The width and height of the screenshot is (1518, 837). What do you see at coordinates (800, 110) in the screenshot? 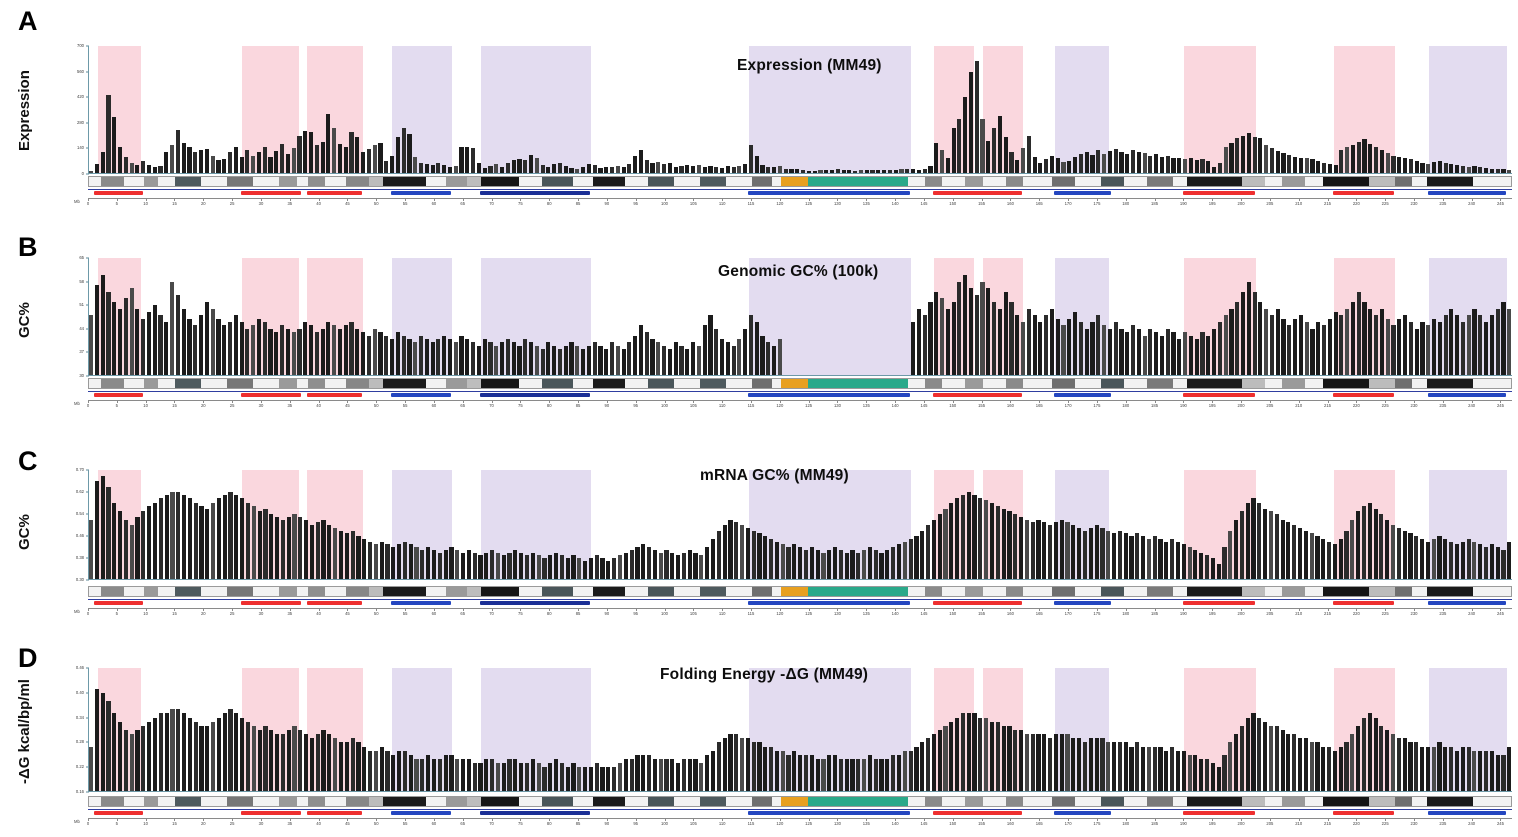
I see `chart-canvas-a` at bounding box center [800, 110].